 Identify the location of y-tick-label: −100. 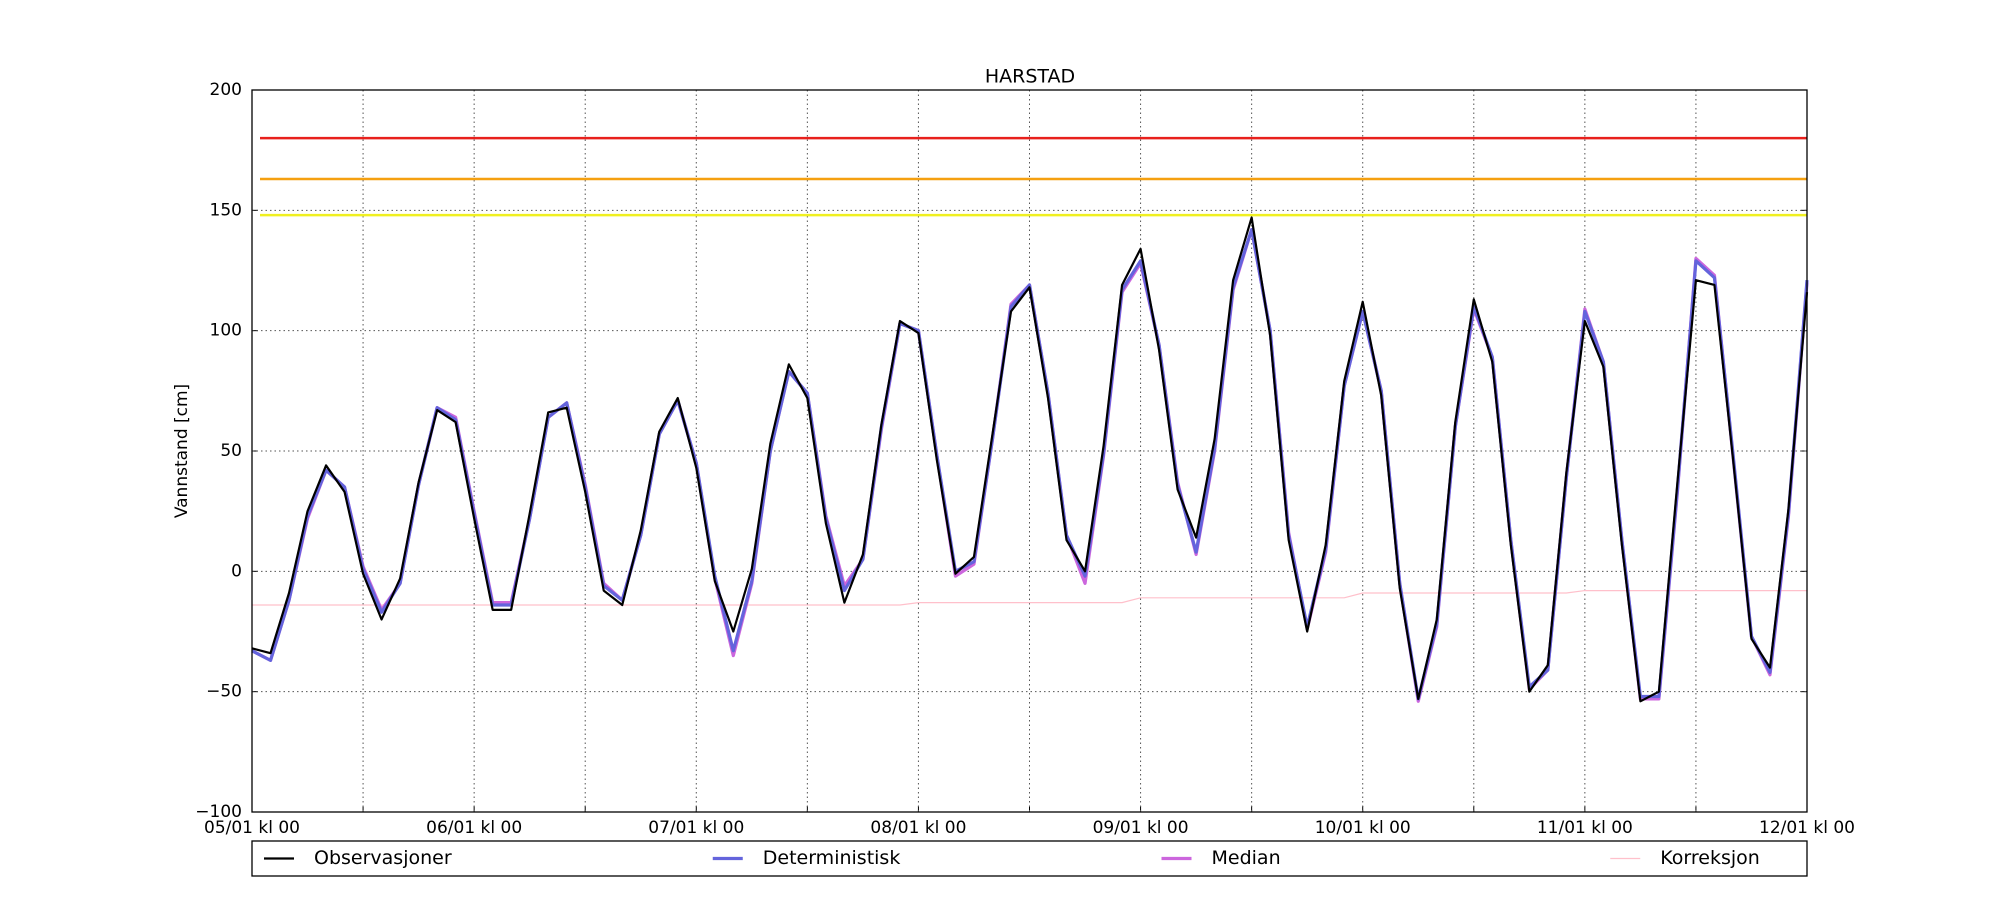
(218, 812).